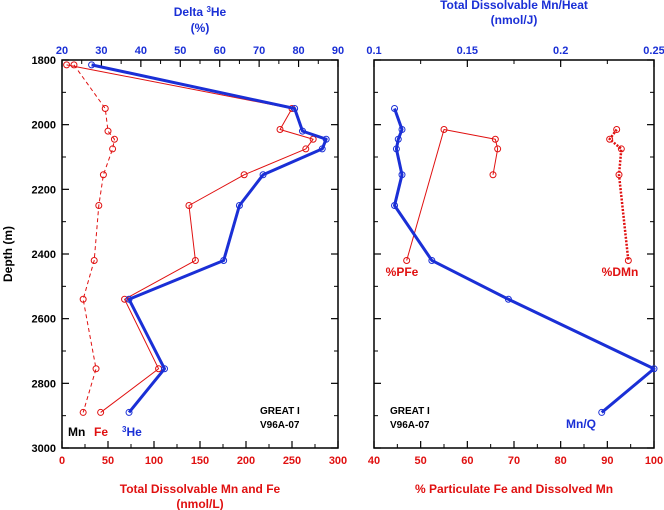  What do you see at coordinates (76, 432) in the screenshot?
I see `legend-mn: Mn` at bounding box center [76, 432].